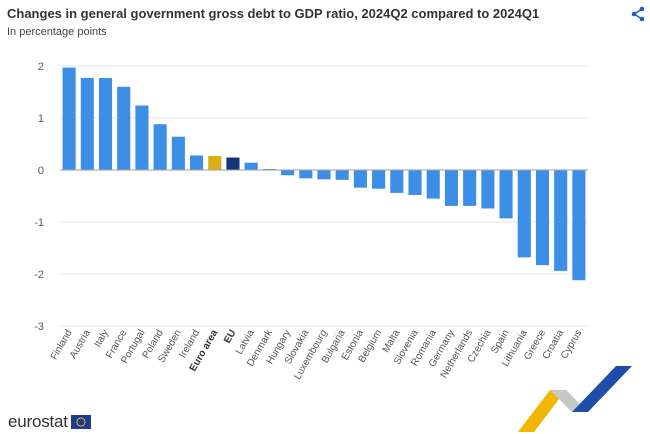 The width and height of the screenshot is (650, 434). Describe the element at coordinates (39, 275) in the screenshot. I see `y-tick-label: -2` at that location.